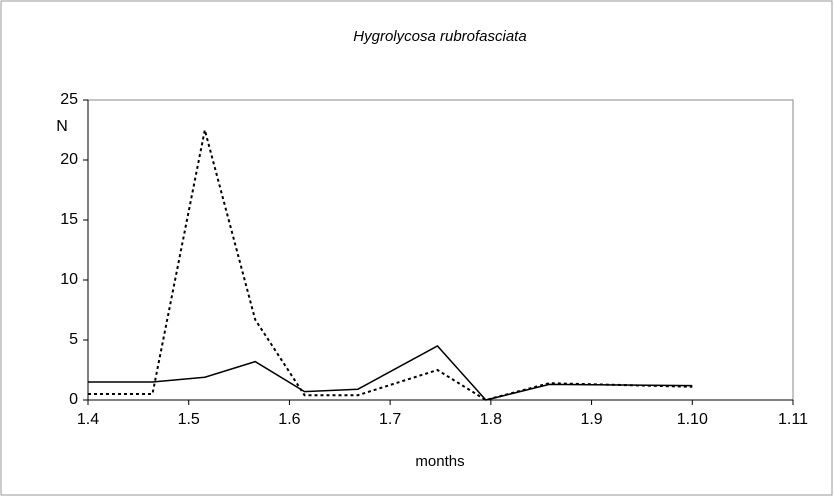 This screenshot has width=834, height=502. What do you see at coordinates (73, 399) in the screenshot?
I see `y-tick-label: 0` at bounding box center [73, 399].